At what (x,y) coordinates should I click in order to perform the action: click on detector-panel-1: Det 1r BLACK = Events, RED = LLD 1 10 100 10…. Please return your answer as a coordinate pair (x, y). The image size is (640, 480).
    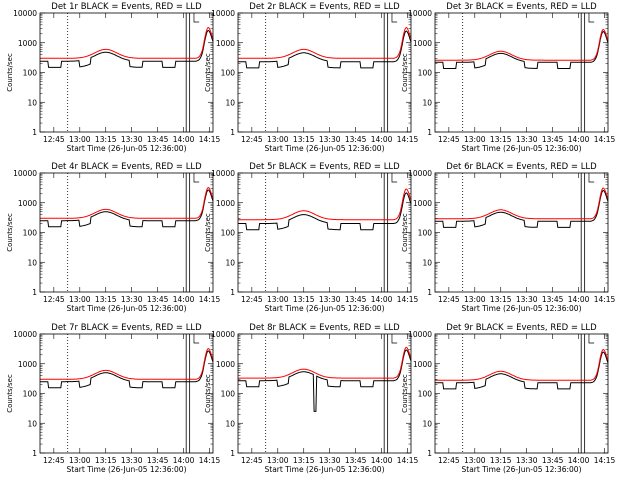
    Looking at the image, I should click on (113, 77).